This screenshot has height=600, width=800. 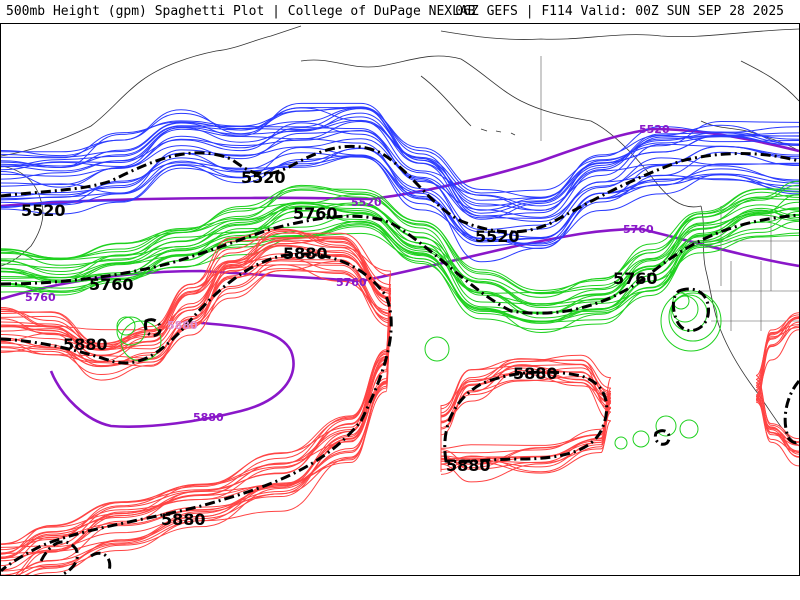 I want to click on mean-5880-southwest, so click(x=75, y=557).